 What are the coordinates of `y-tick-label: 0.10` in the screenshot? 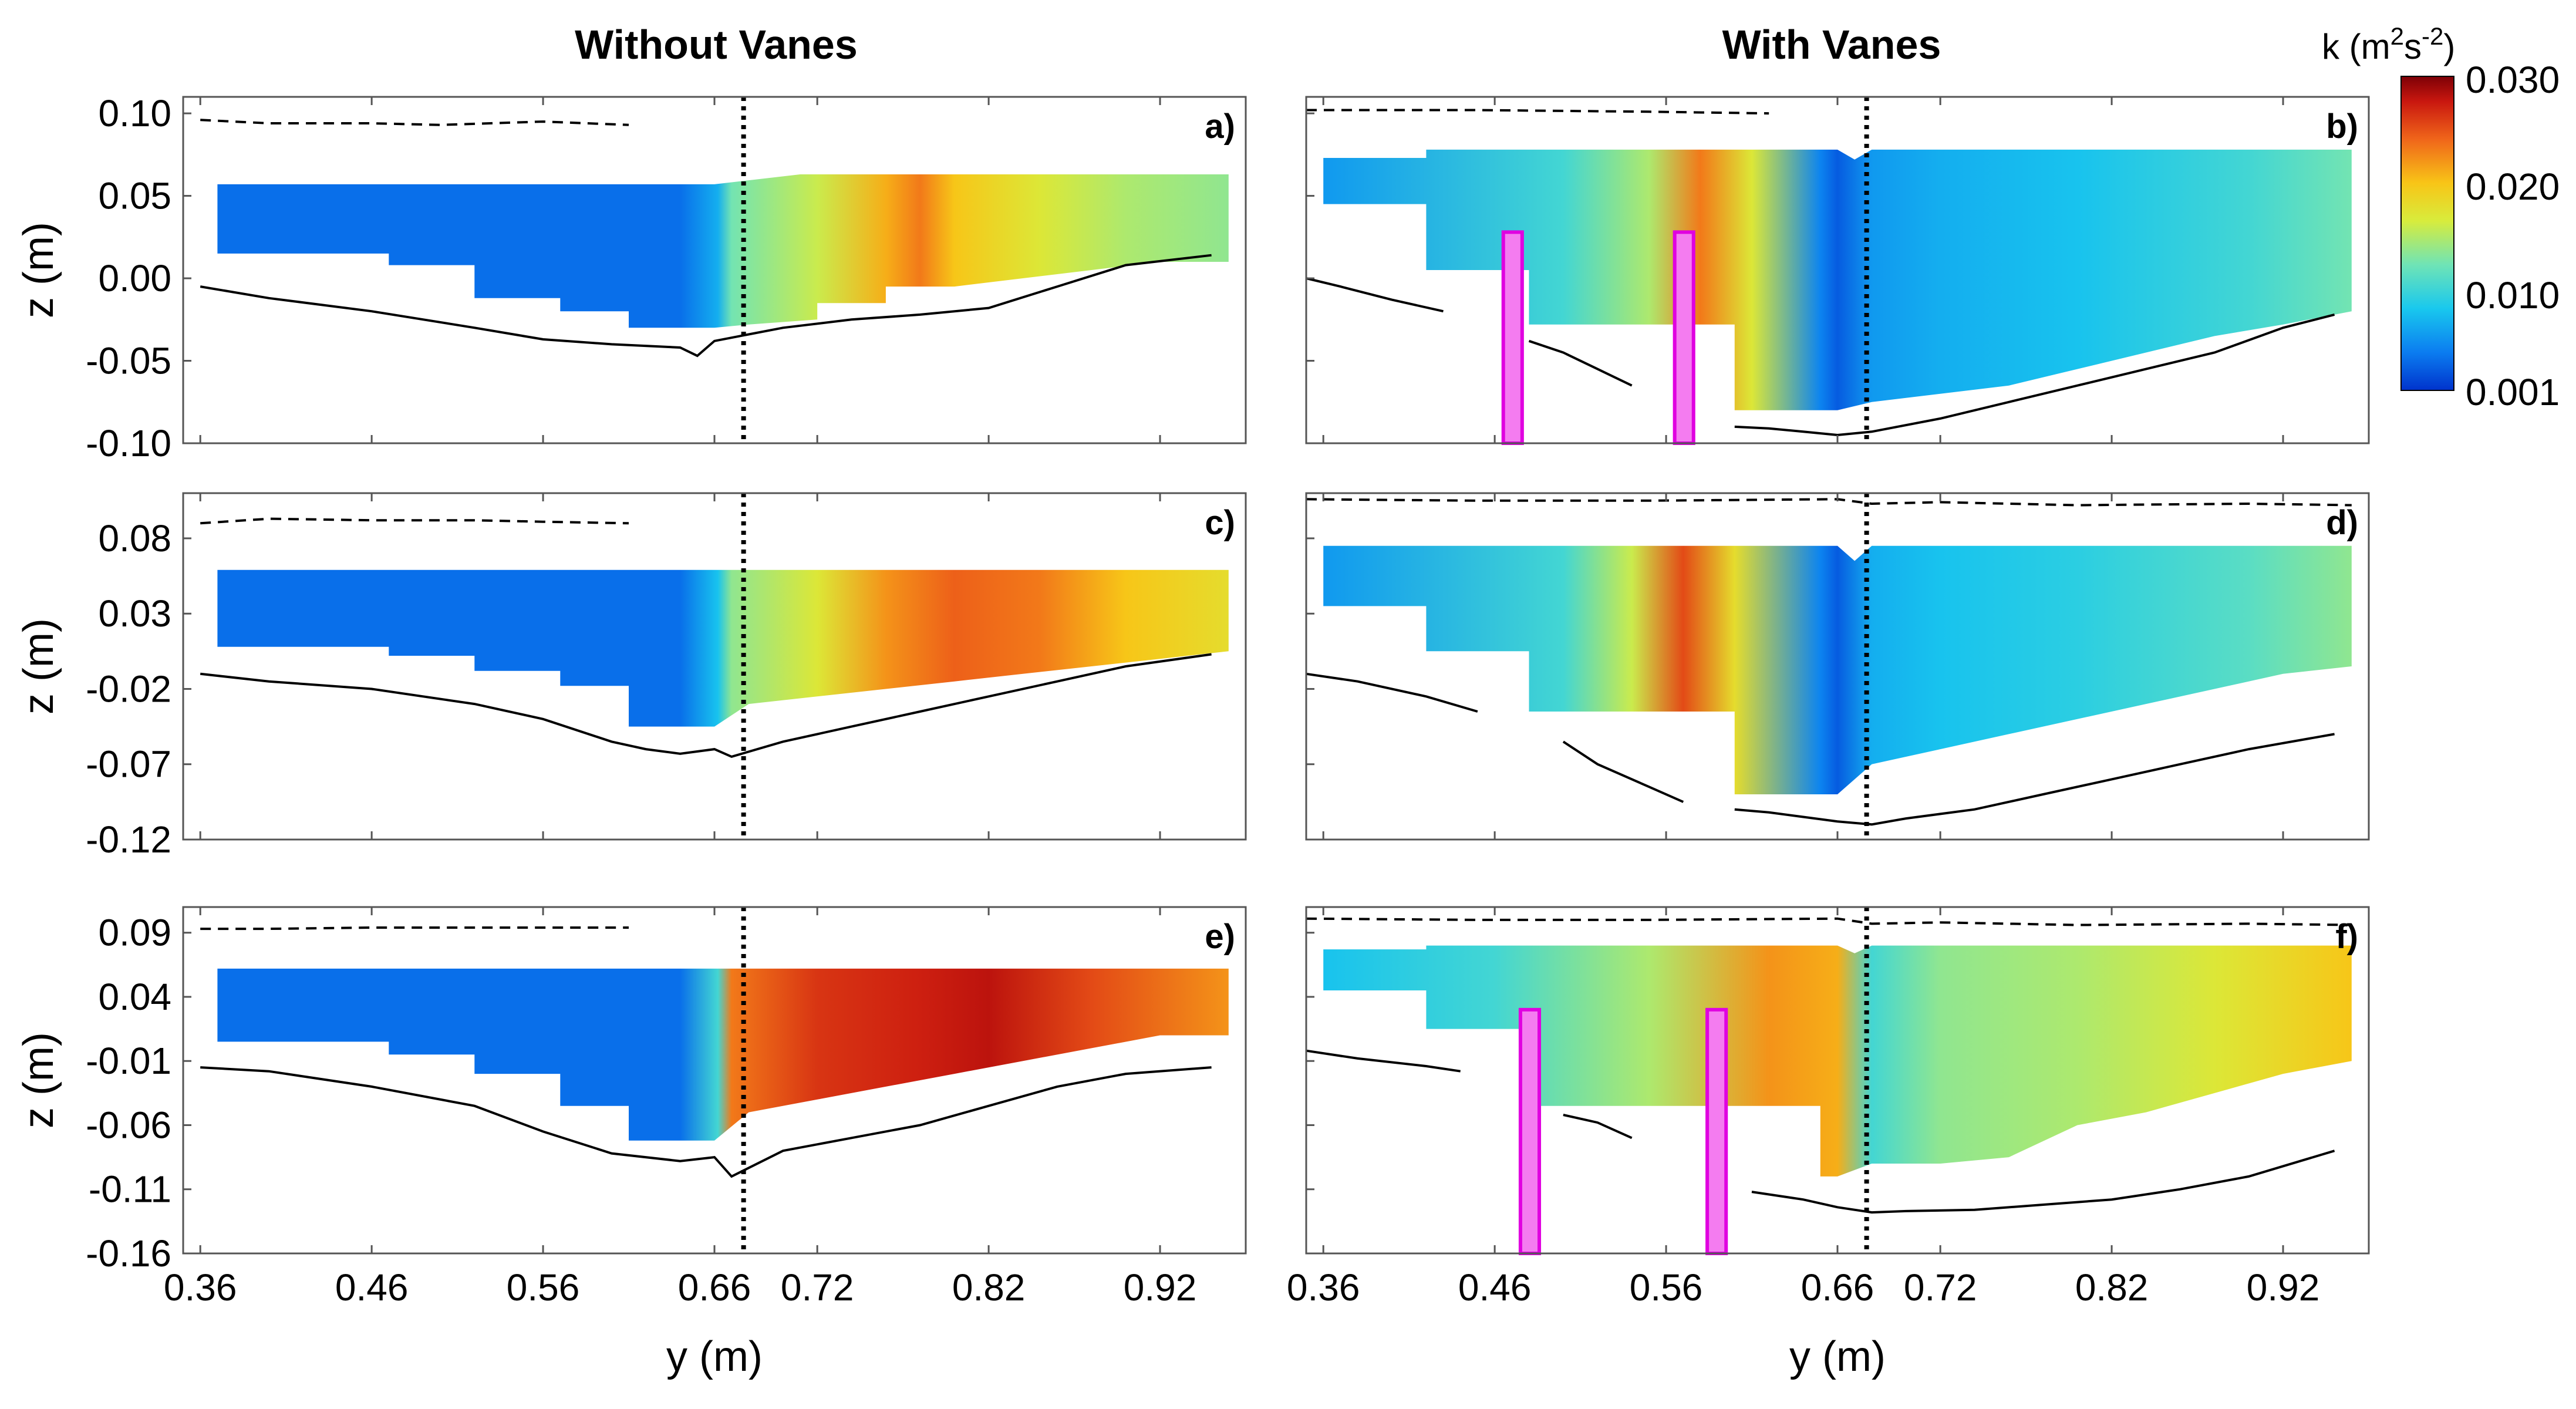 It's located at (134, 113).